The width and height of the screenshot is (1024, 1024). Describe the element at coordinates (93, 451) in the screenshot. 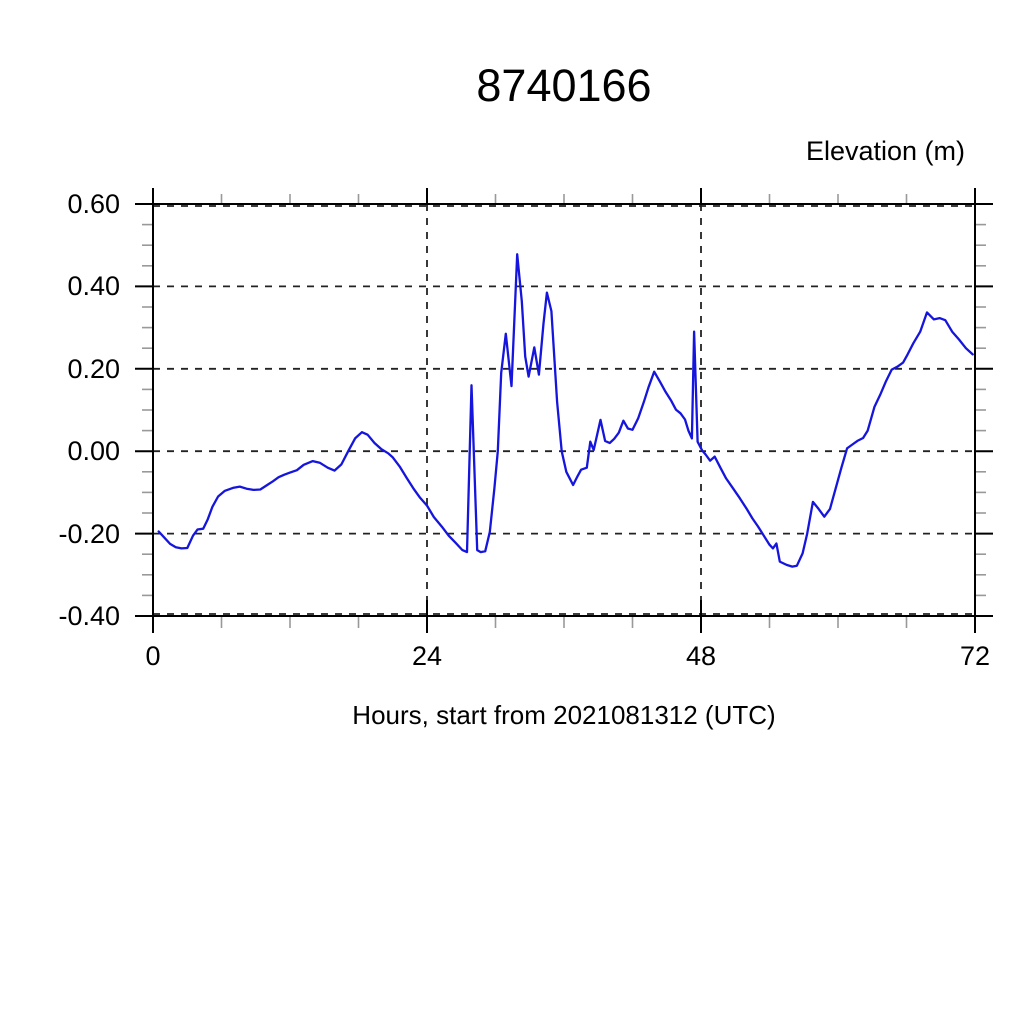

I see `y-tick-label: 0.00` at that location.